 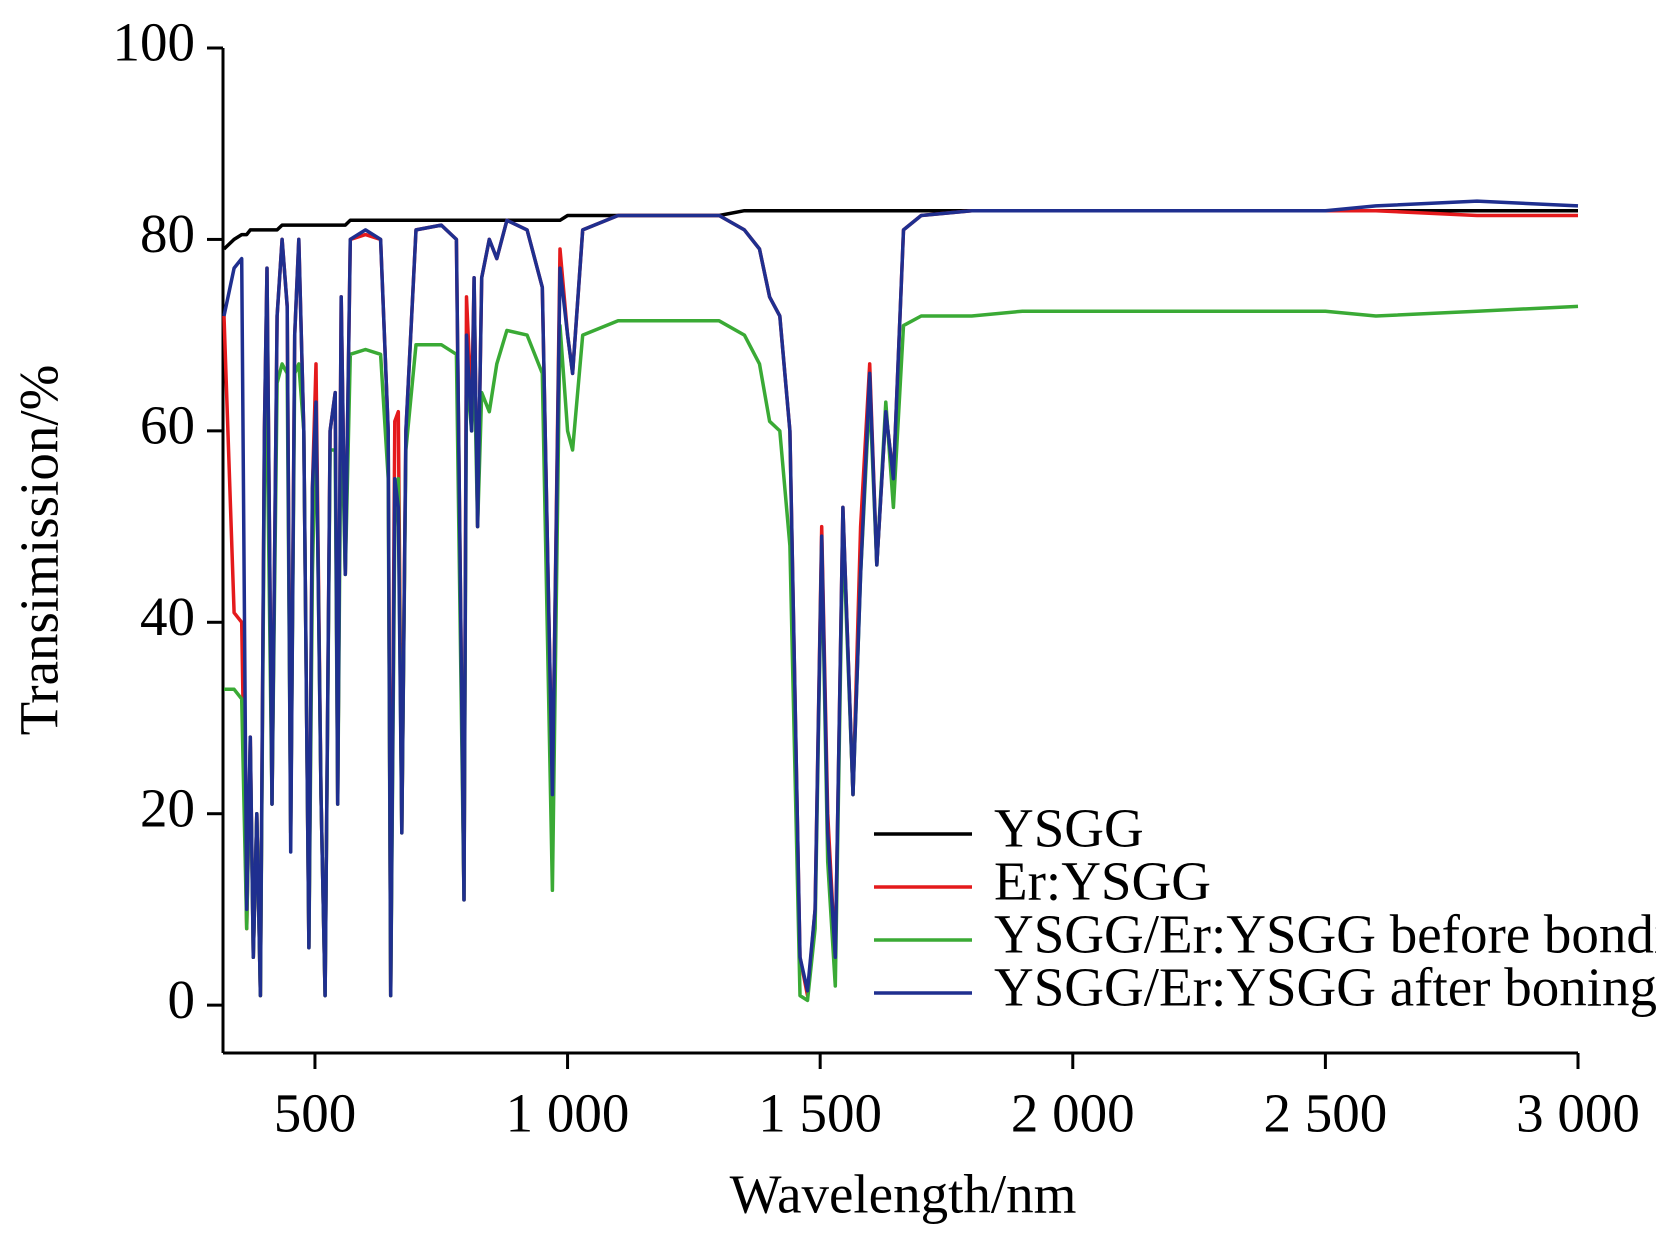 I want to click on y-axis-title: Transimission/%, so click(x=39, y=550).